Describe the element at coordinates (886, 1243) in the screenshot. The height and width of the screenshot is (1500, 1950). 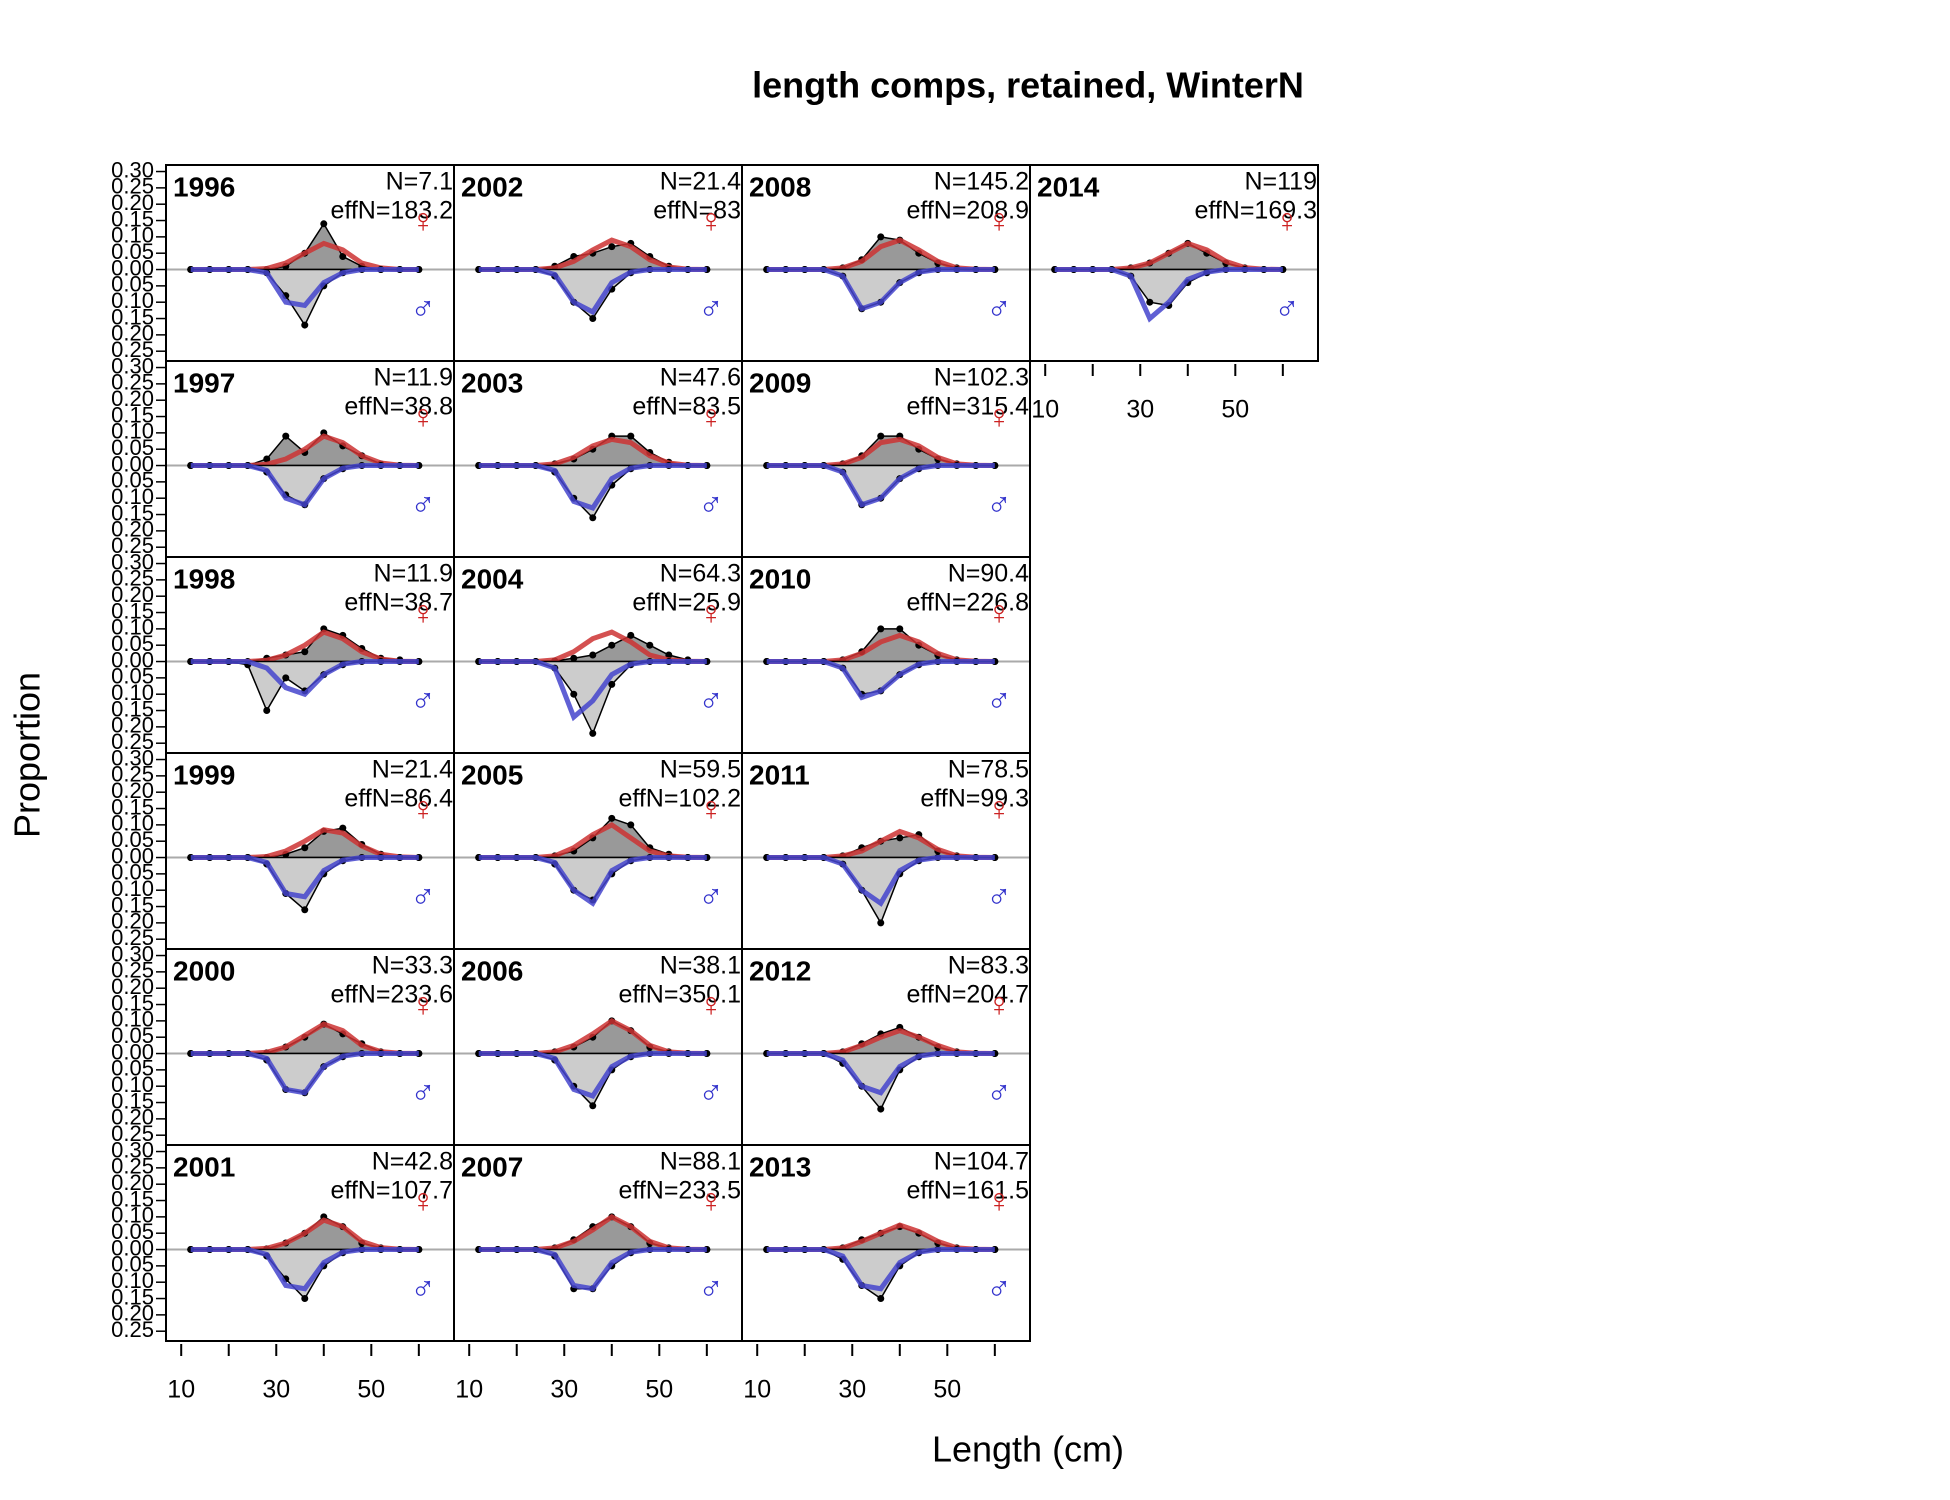
I see `panel-frame` at that location.